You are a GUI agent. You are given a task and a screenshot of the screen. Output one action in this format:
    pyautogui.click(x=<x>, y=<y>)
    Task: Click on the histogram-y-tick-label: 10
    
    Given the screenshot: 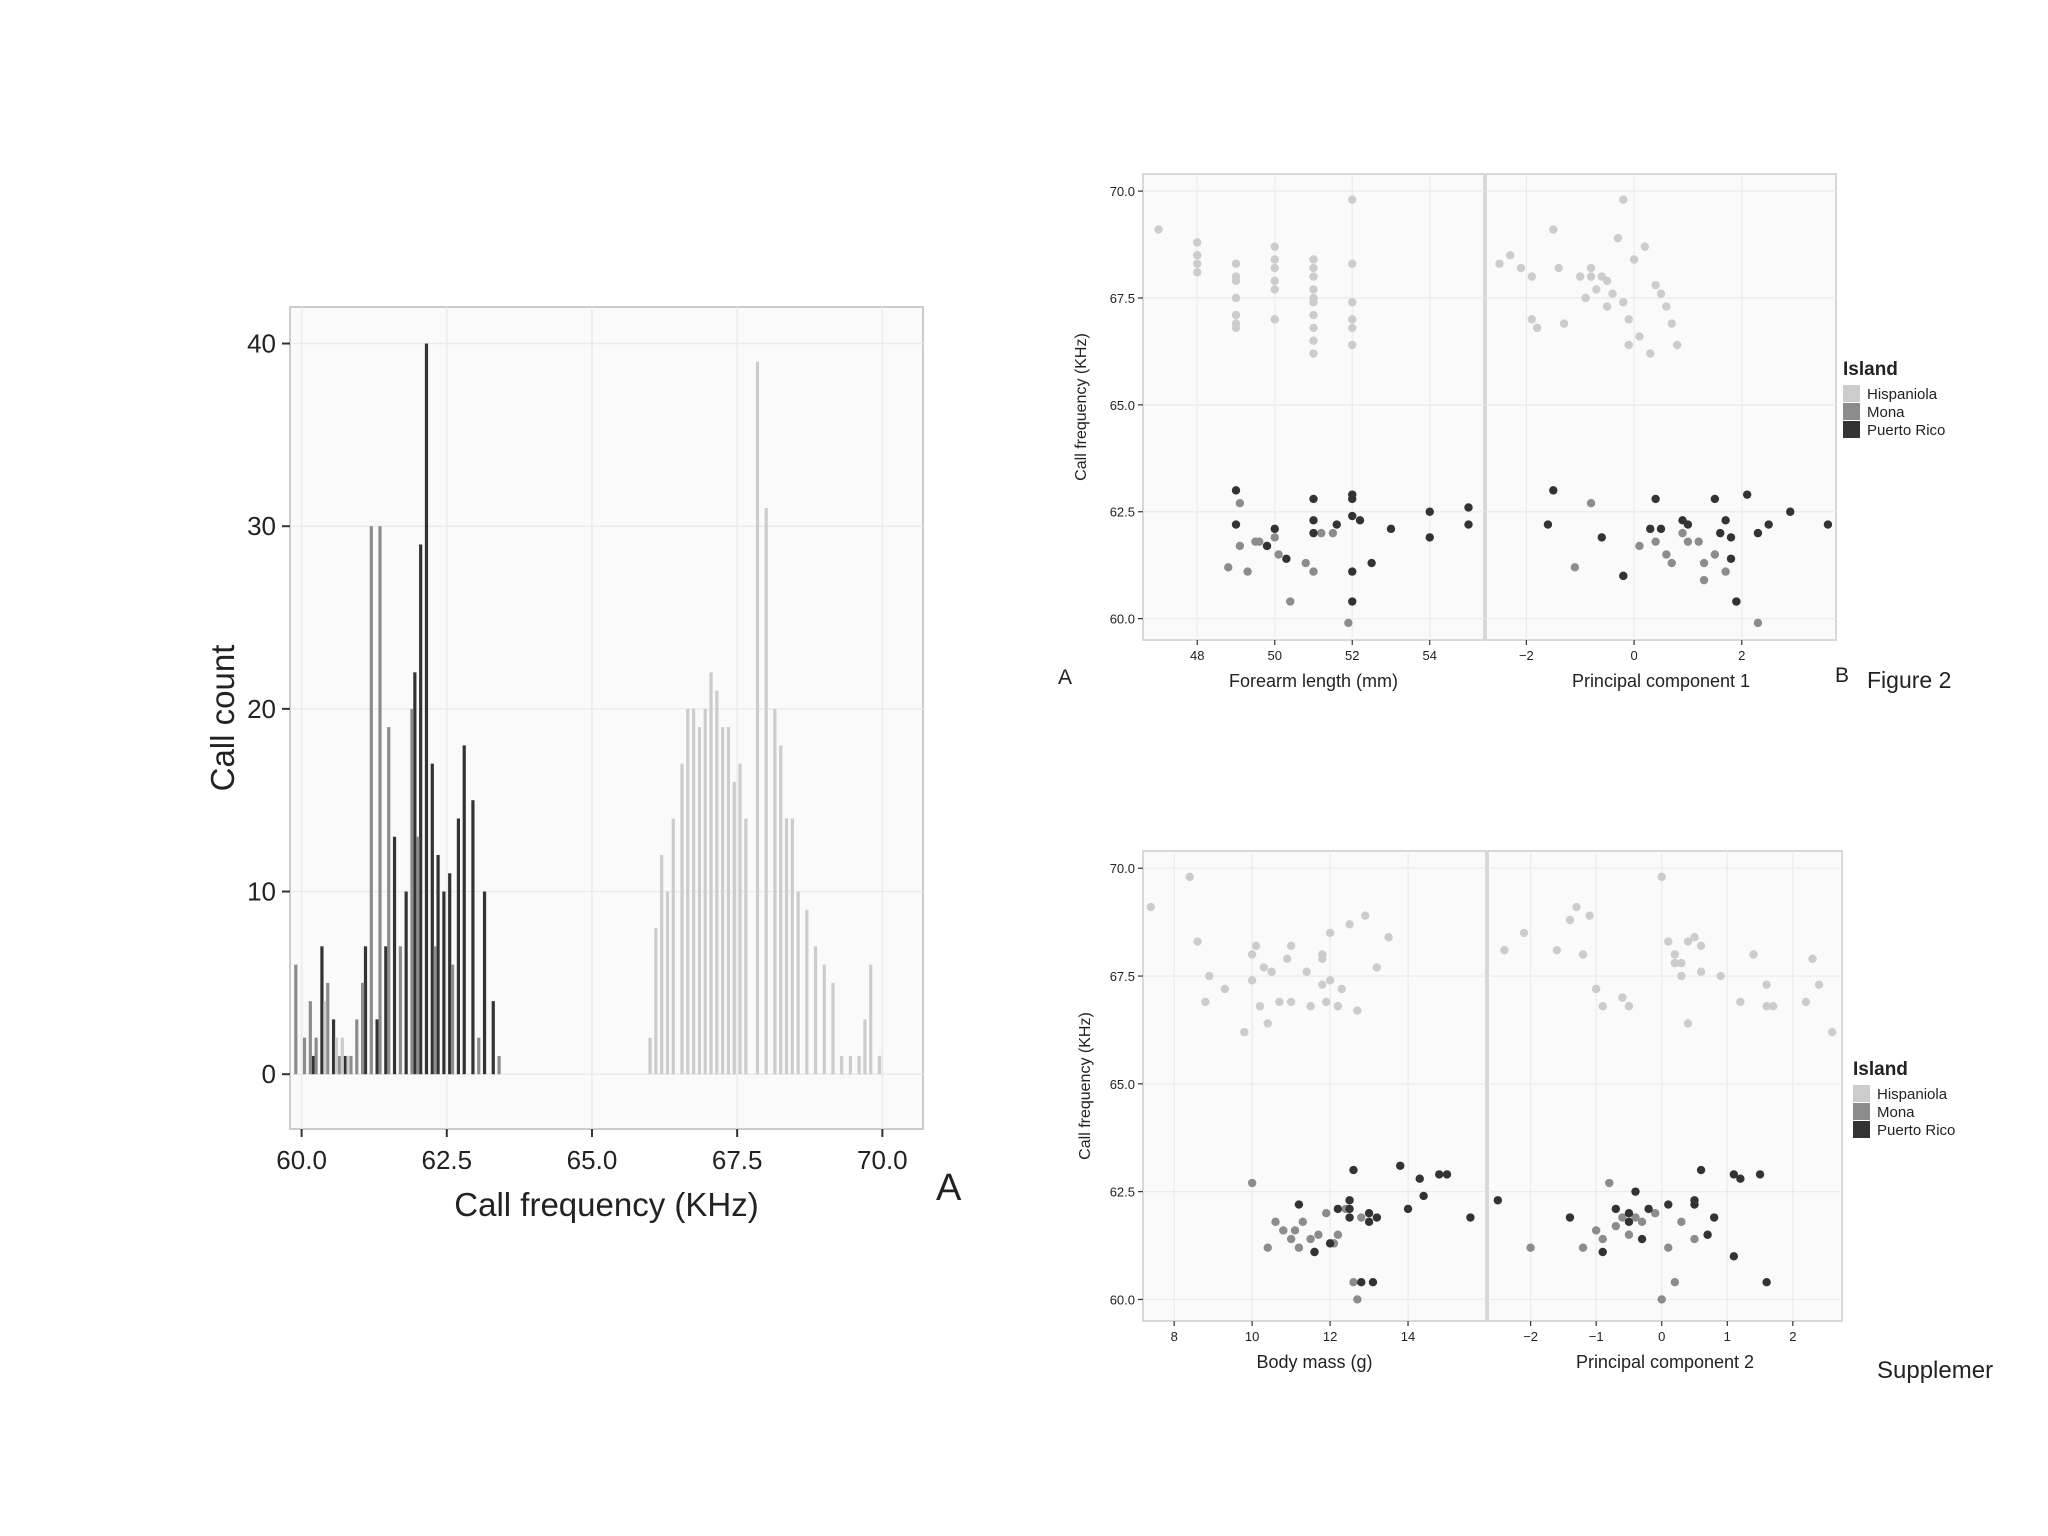 What is the action you would take?
    pyautogui.click(x=261, y=892)
    